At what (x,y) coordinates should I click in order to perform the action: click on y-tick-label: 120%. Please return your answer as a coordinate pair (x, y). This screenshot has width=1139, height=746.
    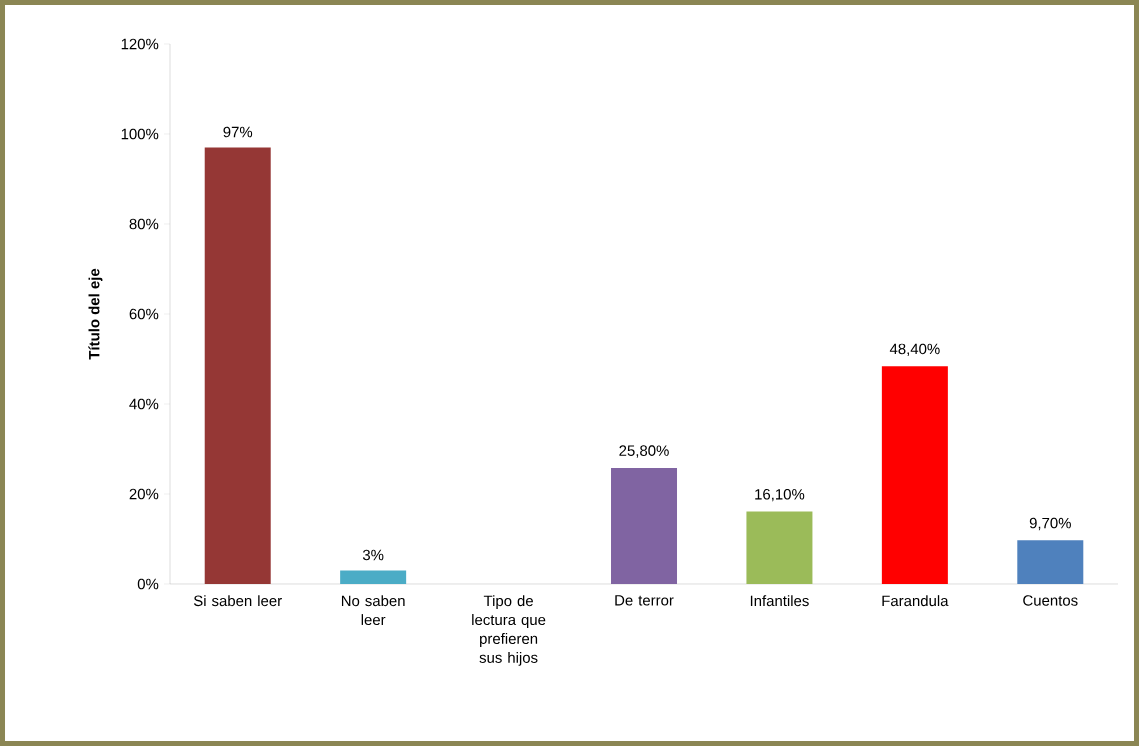
    Looking at the image, I should click on (140, 44).